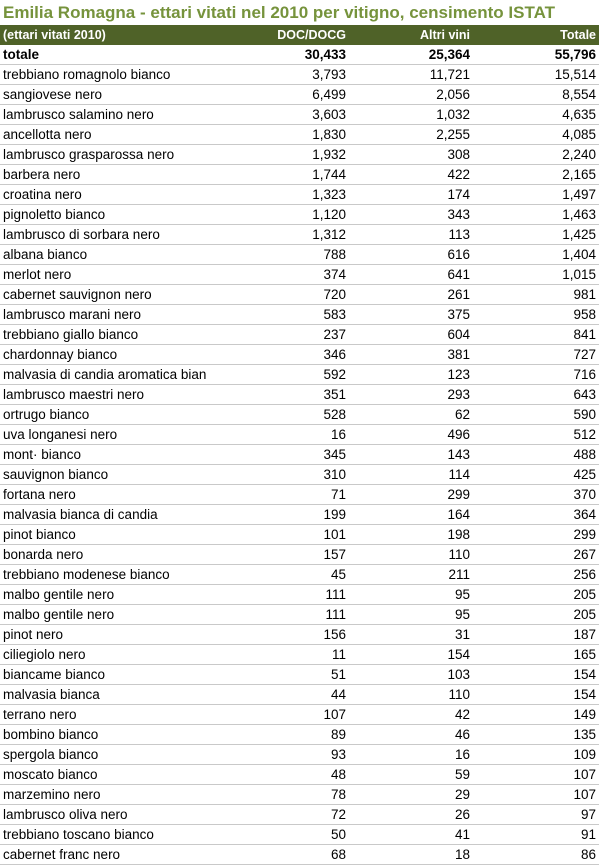 The height and width of the screenshot is (866, 599). What do you see at coordinates (411, 35) in the screenshot?
I see `header-altri: Altri vini` at bounding box center [411, 35].